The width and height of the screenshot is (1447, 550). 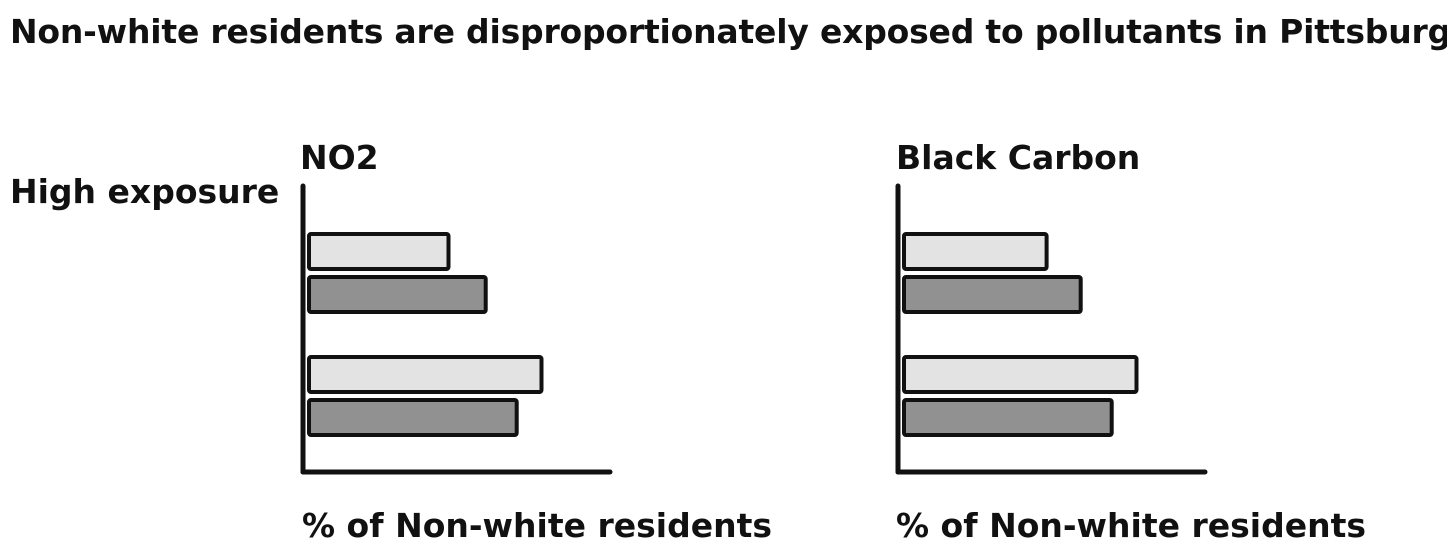 What do you see at coordinates (992, 294) in the screenshot?
I see `bar-black-carbon-group1-dark` at bounding box center [992, 294].